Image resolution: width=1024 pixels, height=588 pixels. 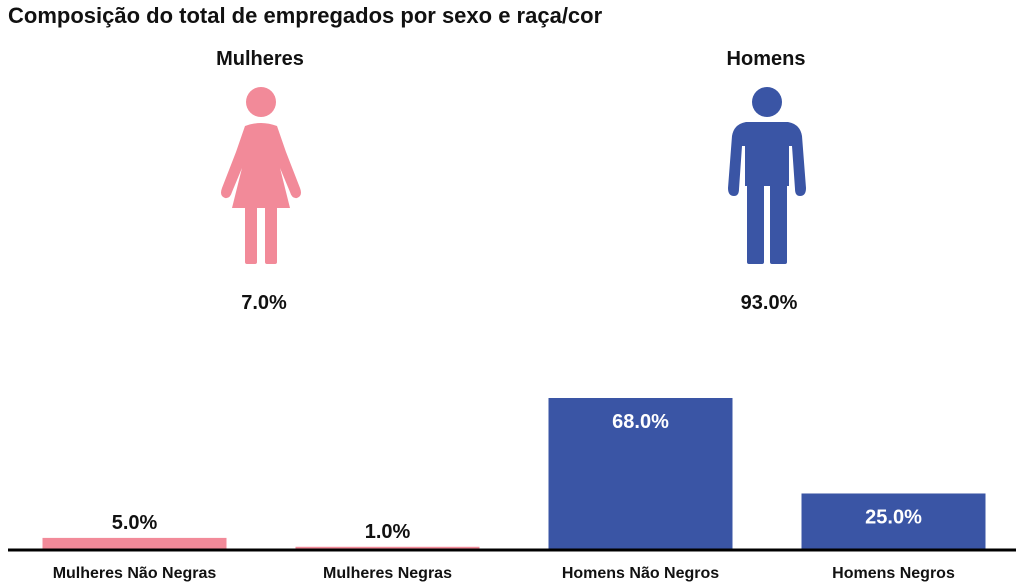 What do you see at coordinates (893, 573) in the screenshot?
I see `category-label-3: Homens Negros` at bounding box center [893, 573].